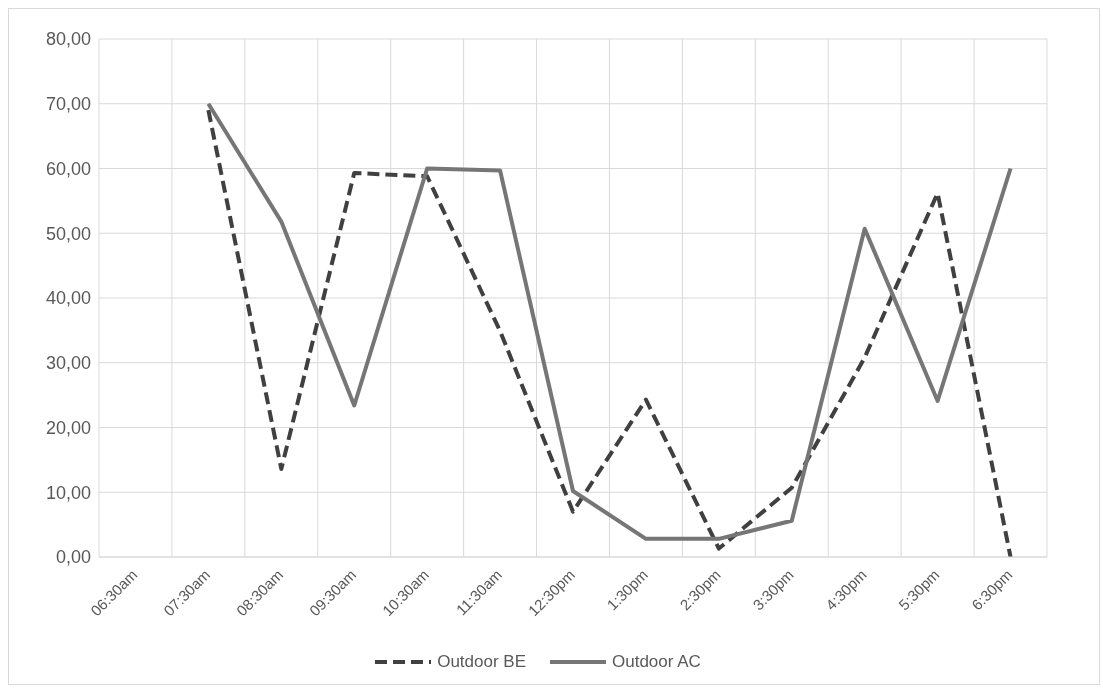  What do you see at coordinates (68, 363) in the screenshot?
I see `y-tick-label: 30,00` at bounding box center [68, 363].